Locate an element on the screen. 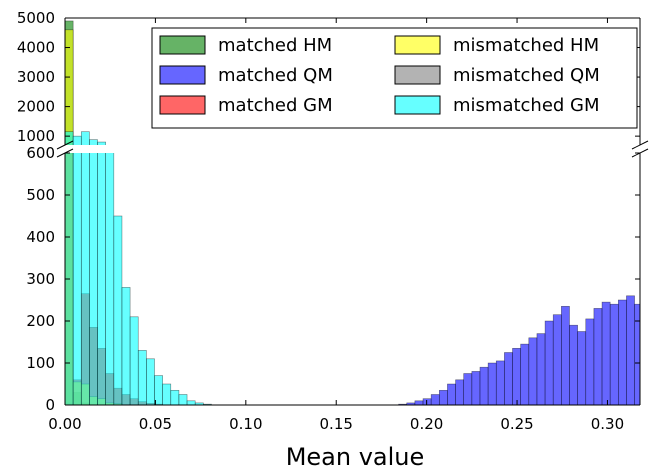 Image resolution: width=650 pixels, height=468 pixels. lower-ytick-label-600: 600 is located at coordinates (40, 153).